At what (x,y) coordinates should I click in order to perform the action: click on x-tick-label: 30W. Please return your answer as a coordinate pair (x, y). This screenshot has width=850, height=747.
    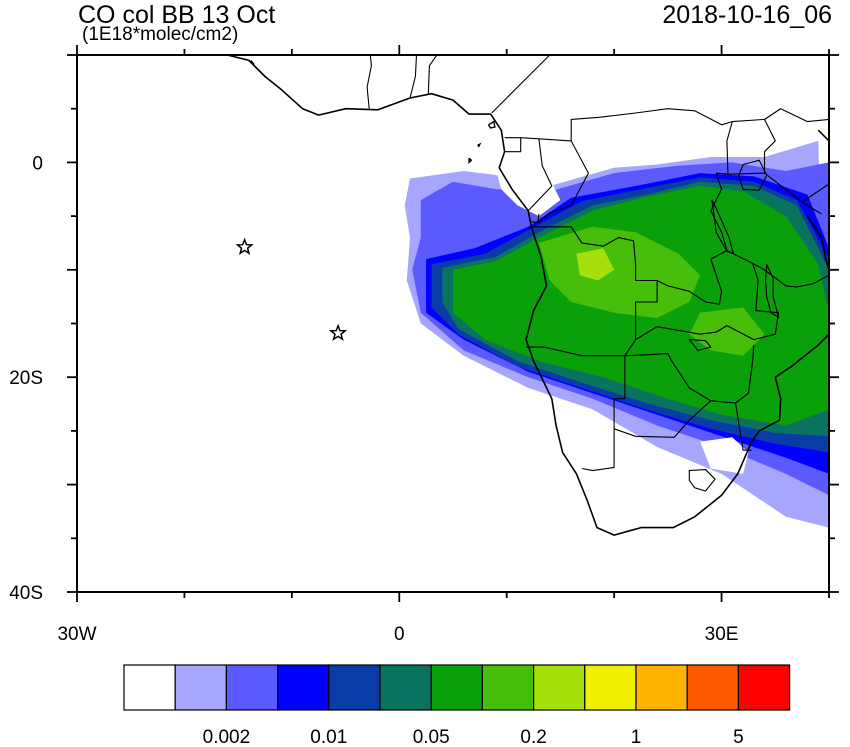
    Looking at the image, I should click on (76, 634).